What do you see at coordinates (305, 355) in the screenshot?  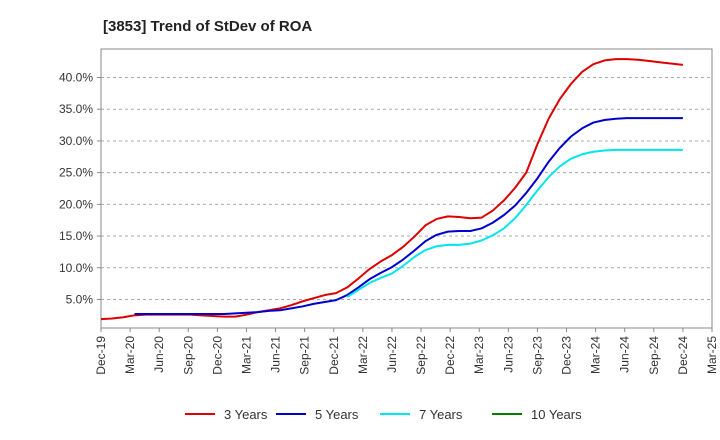 I see `x-tick-label: Sep-21` at bounding box center [305, 355].